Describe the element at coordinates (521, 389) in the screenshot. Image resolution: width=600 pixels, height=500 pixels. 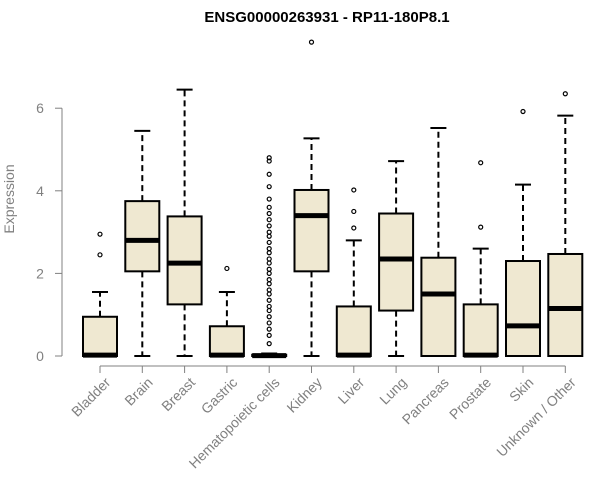
I see `x-tick-label: Skin` at that location.